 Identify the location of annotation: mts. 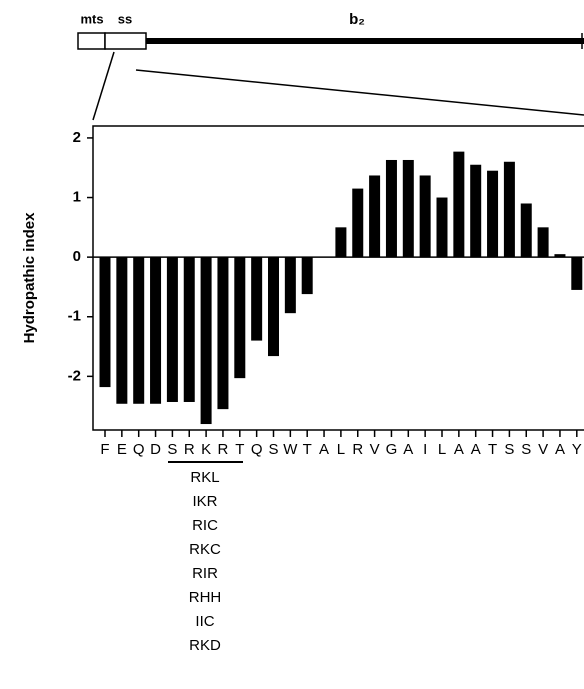
(91, 18).